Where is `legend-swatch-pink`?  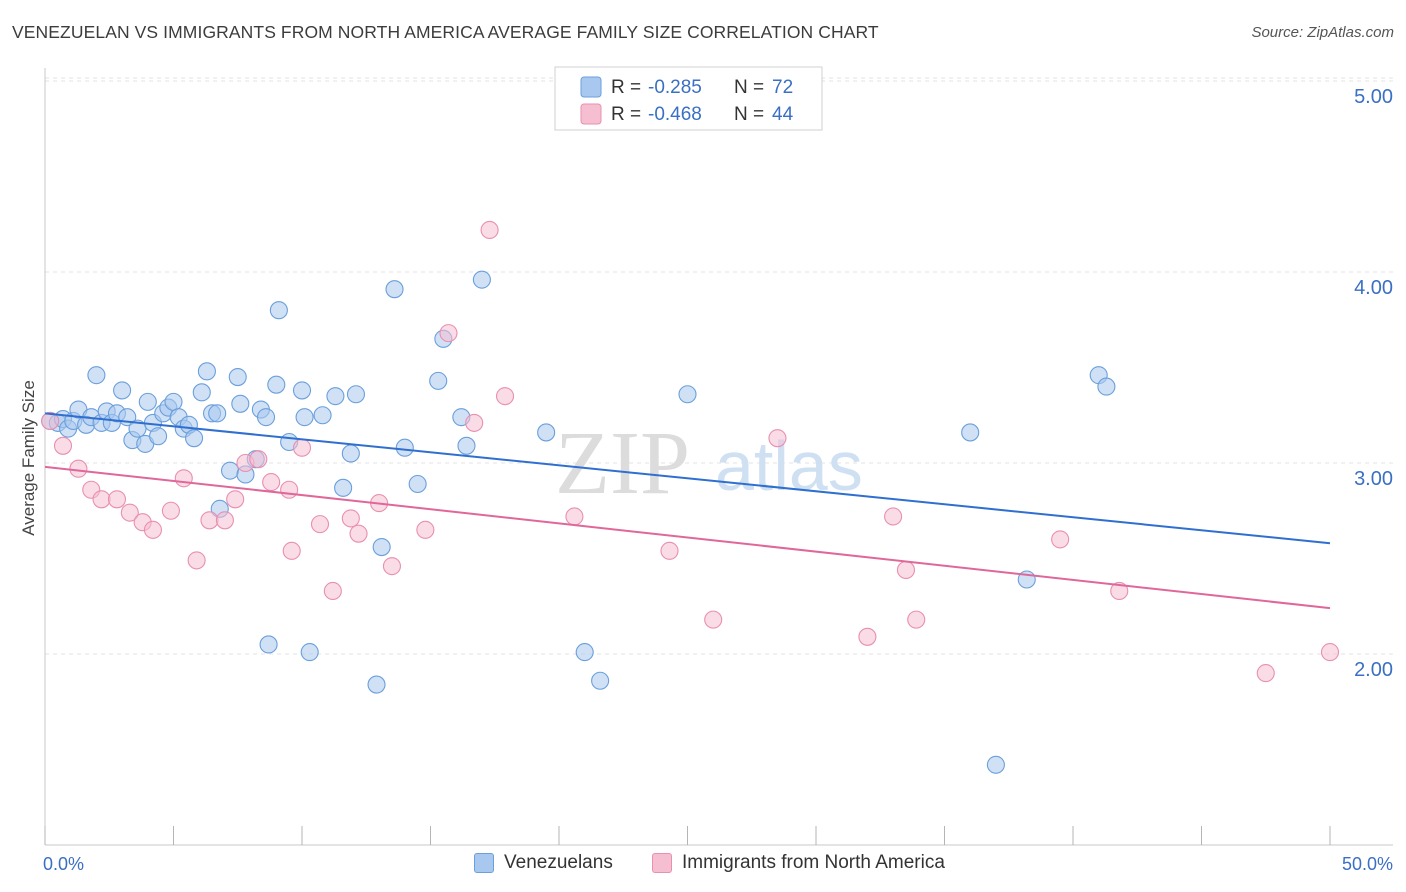
legend-swatch-pink is located at coordinates (591, 114).